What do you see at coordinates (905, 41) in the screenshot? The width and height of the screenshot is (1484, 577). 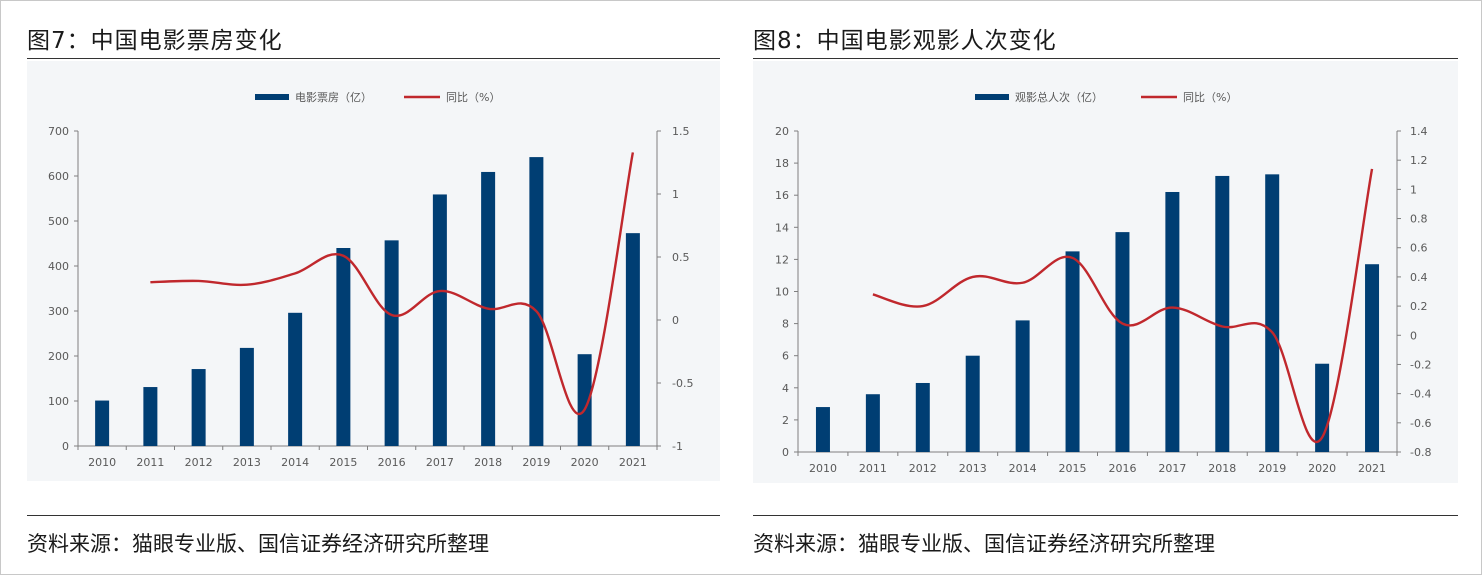 I see `figure-8-title: 图8：中国电影观影人次变化` at bounding box center [905, 41].